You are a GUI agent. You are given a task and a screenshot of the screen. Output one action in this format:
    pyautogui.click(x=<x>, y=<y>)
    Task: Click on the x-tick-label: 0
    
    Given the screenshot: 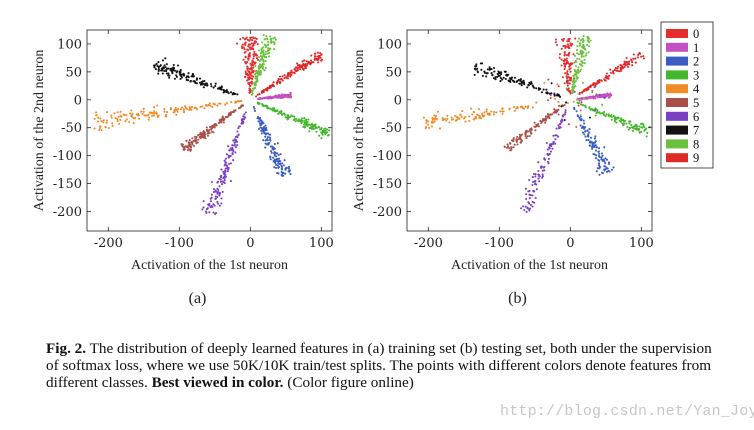 What is the action you would take?
    pyautogui.click(x=570, y=243)
    